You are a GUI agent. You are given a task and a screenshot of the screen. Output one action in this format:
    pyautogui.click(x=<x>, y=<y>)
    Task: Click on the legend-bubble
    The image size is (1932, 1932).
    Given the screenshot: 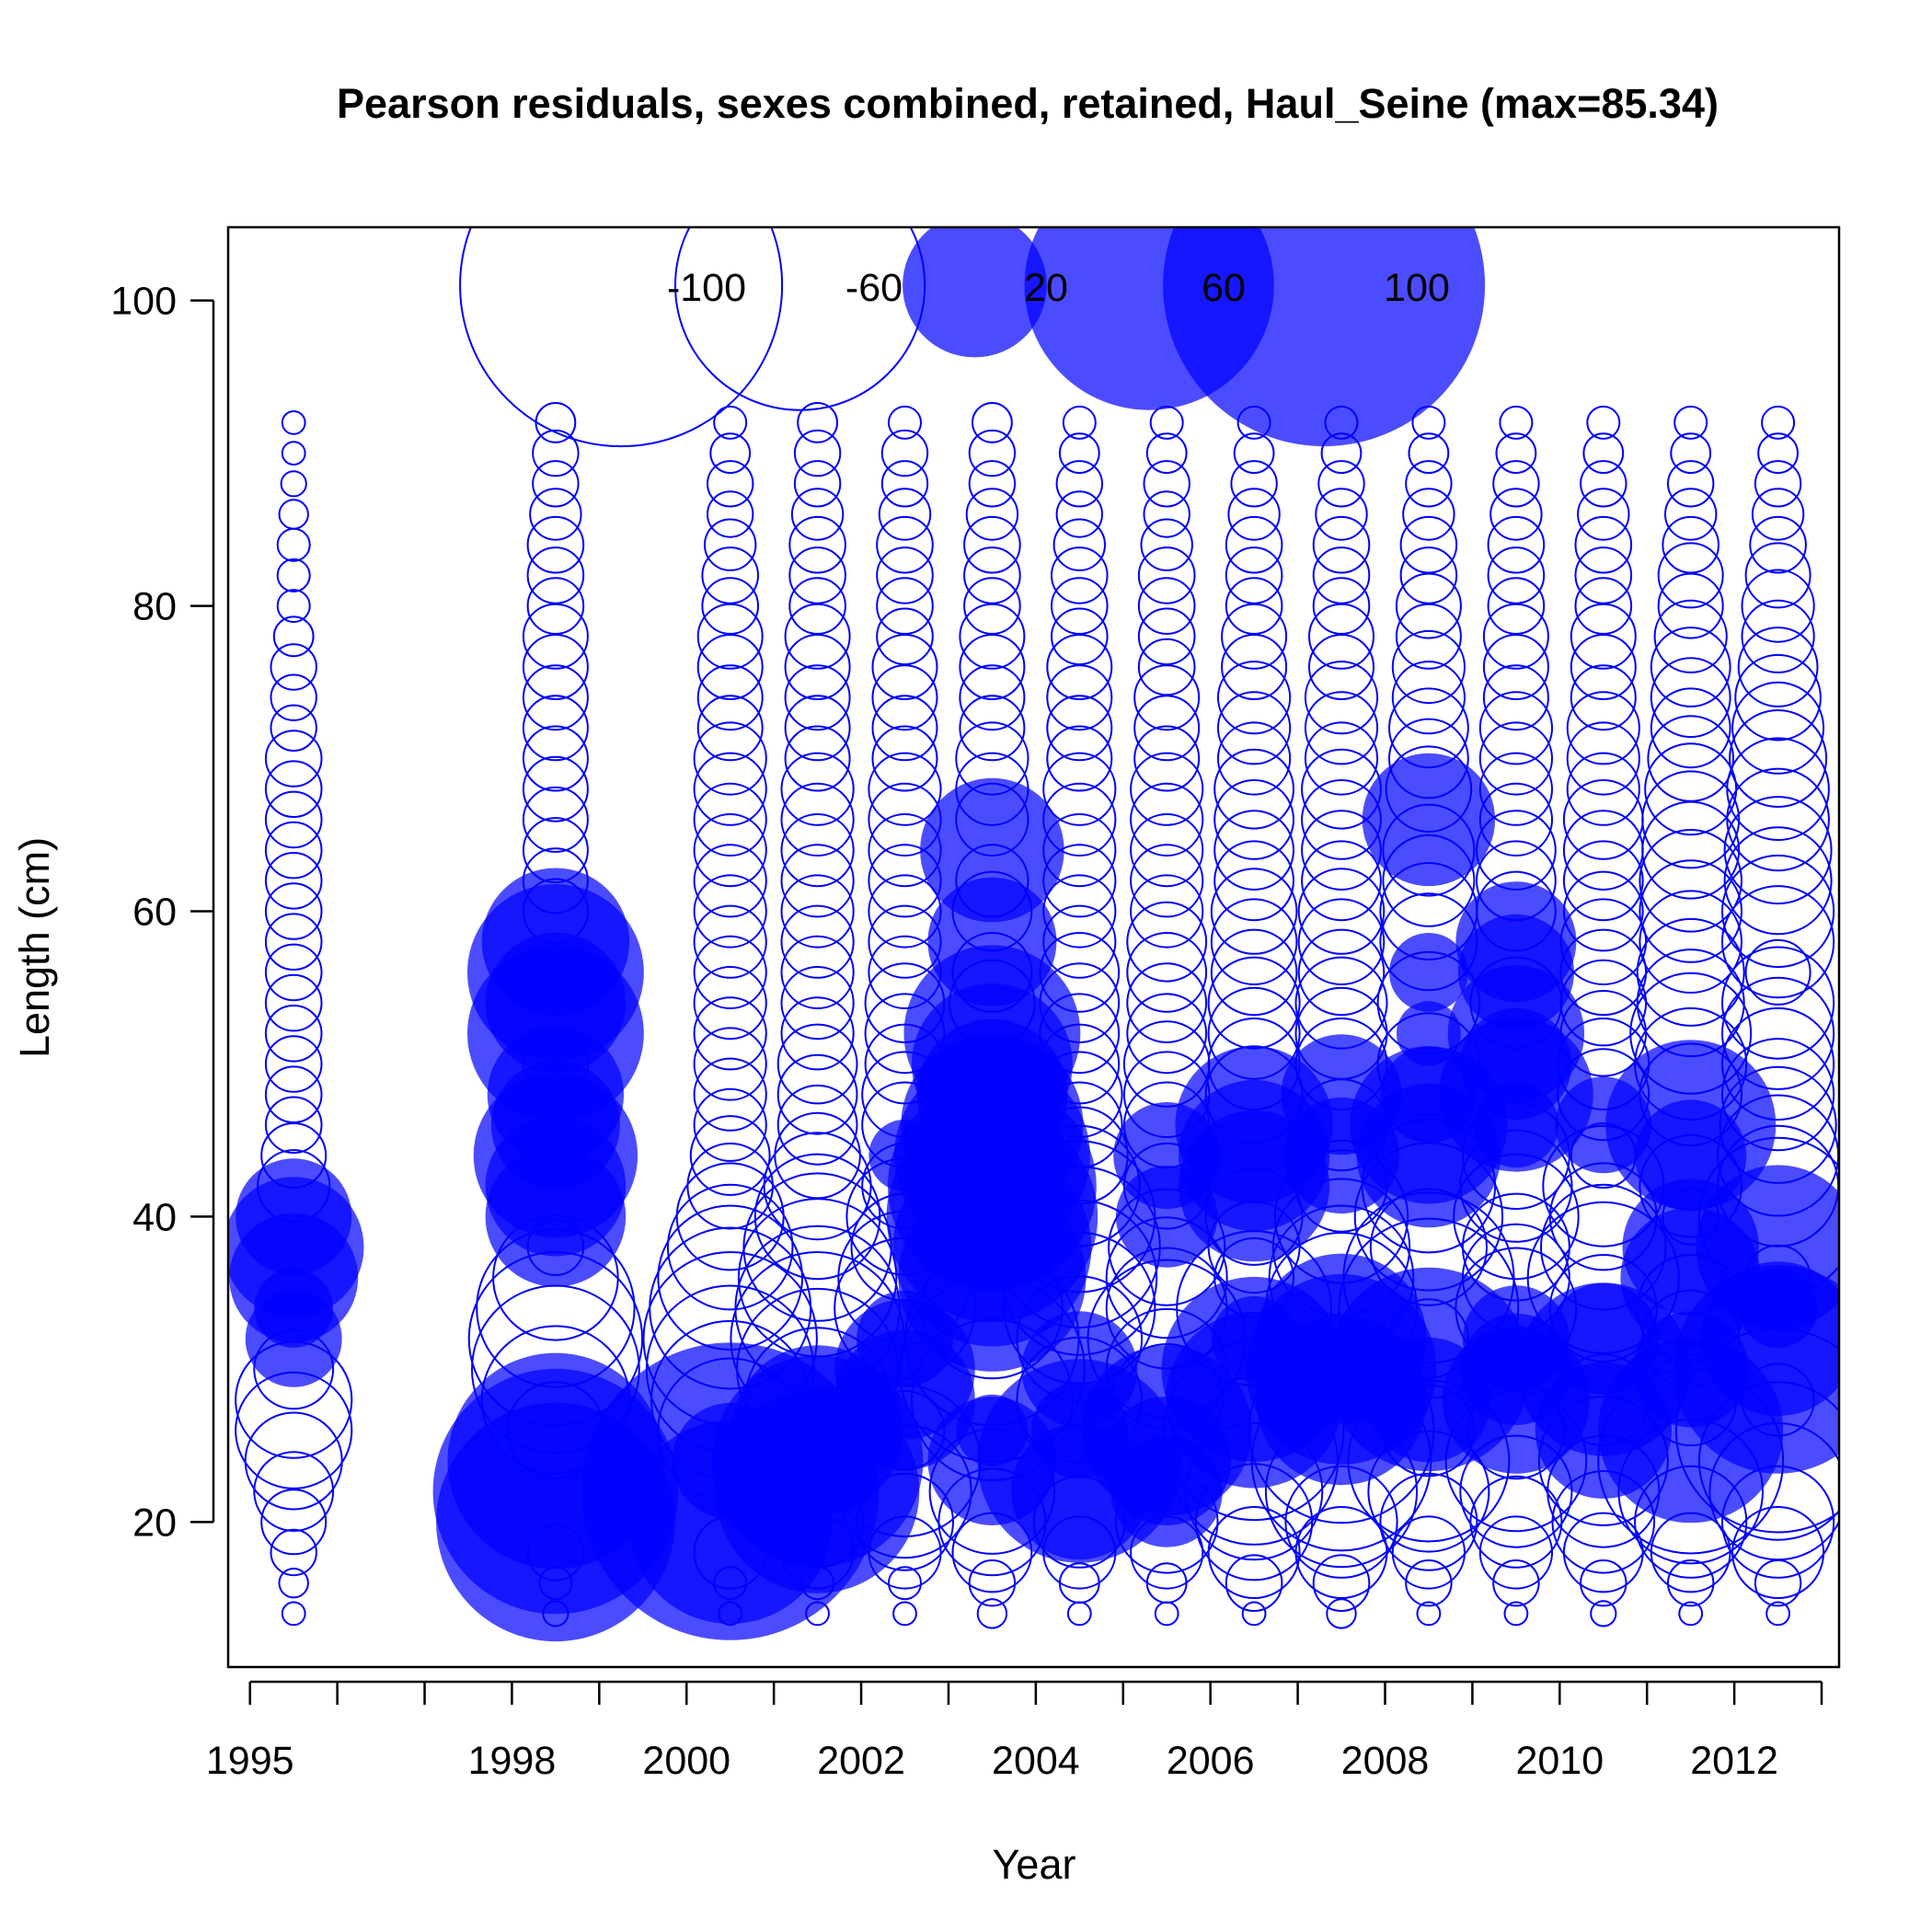 What is the action you would take?
    pyautogui.click(x=975, y=292)
    